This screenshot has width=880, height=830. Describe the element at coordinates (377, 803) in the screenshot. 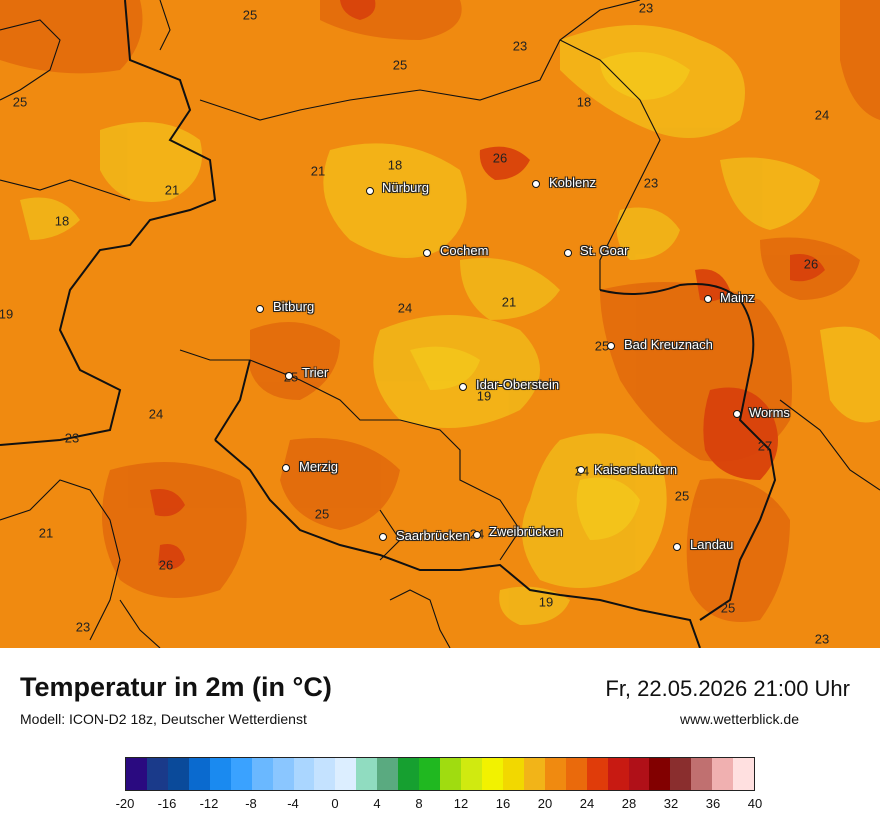

I see `color-scale-tick-label: 4` at that location.